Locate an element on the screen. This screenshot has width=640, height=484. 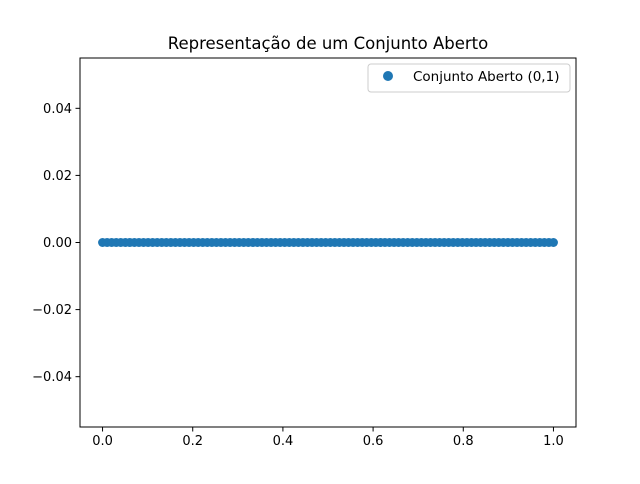
legend-marker is located at coordinates (388, 76).